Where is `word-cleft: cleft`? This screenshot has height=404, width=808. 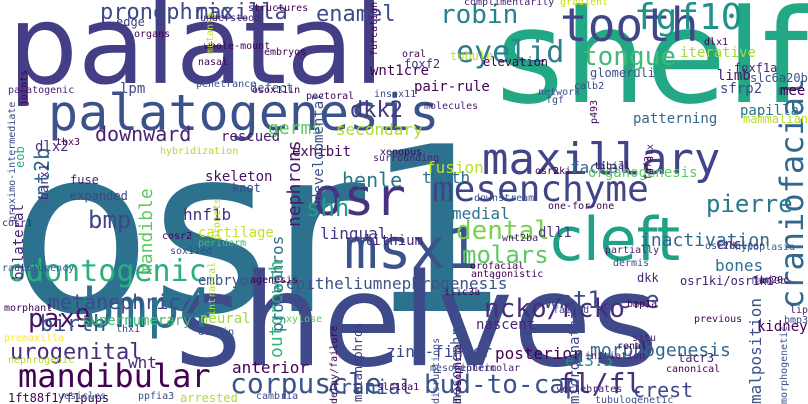 word-cleft: cleft is located at coordinates (615, 240).